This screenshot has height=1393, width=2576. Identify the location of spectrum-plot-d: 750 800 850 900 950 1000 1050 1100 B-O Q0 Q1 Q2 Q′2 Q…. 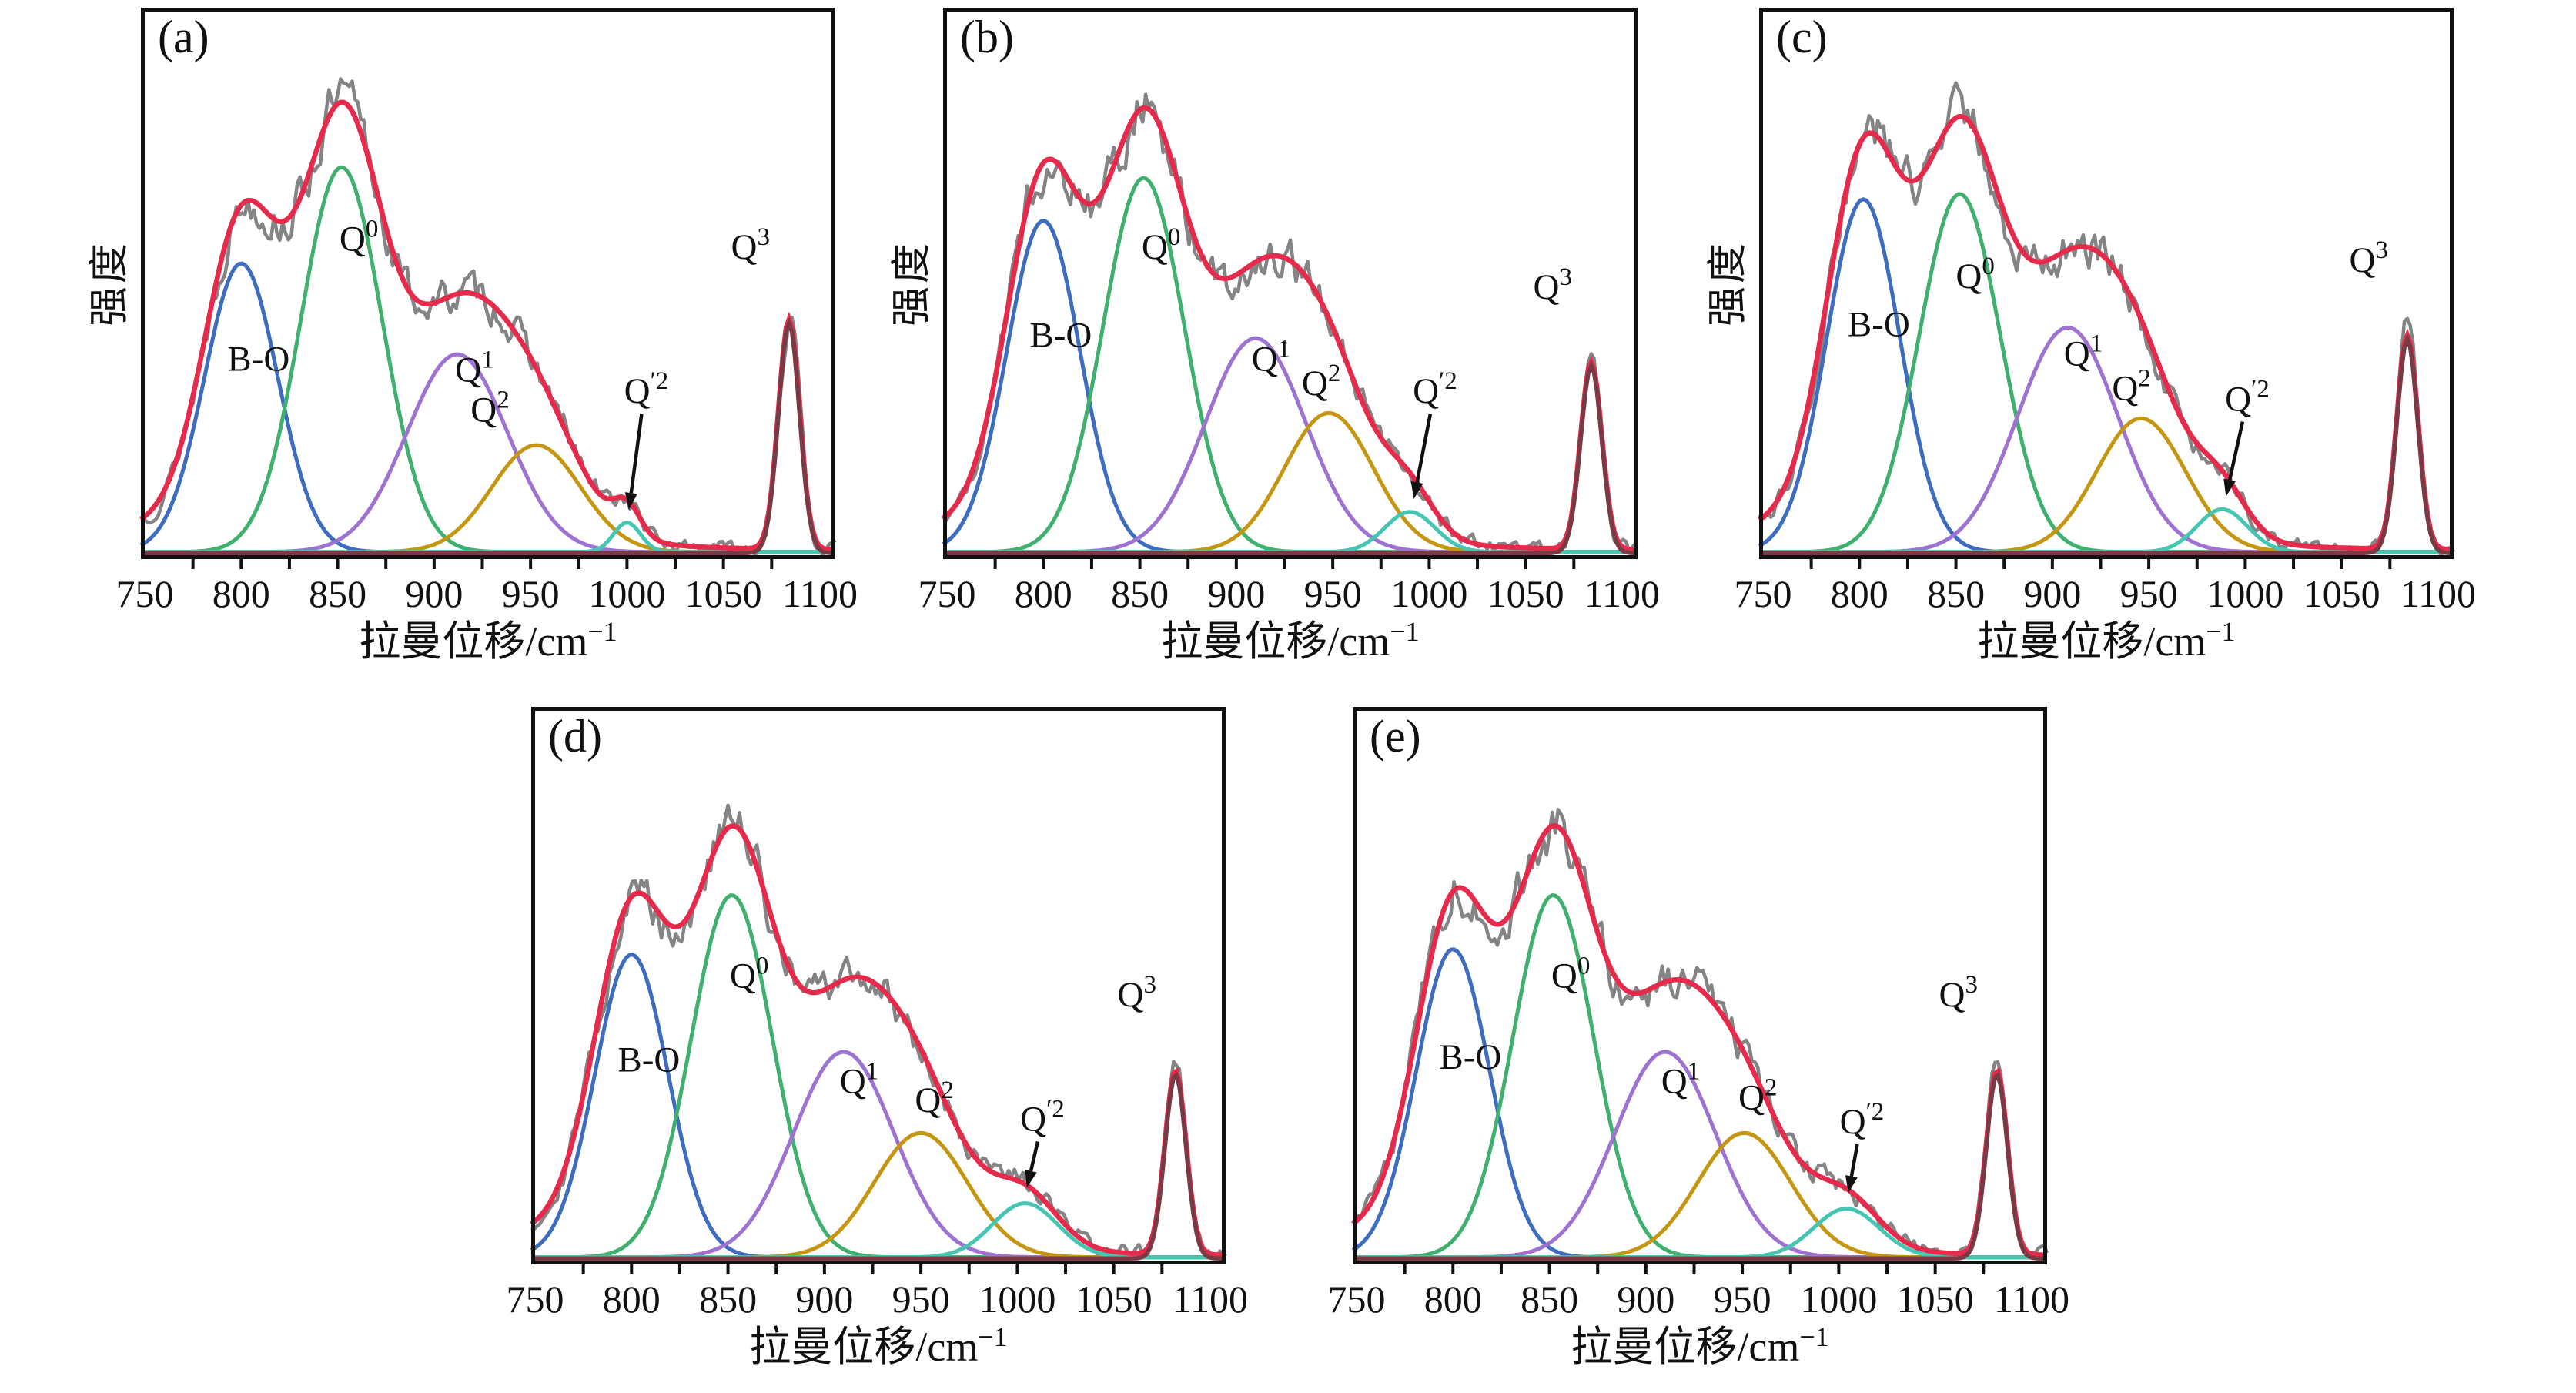
(878, 1014).